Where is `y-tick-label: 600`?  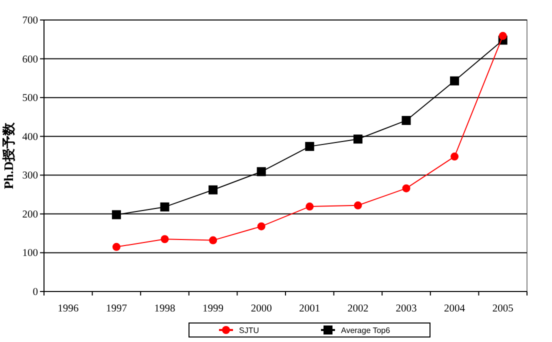 y-tick-label: 600 is located at coordinates (30, 60).